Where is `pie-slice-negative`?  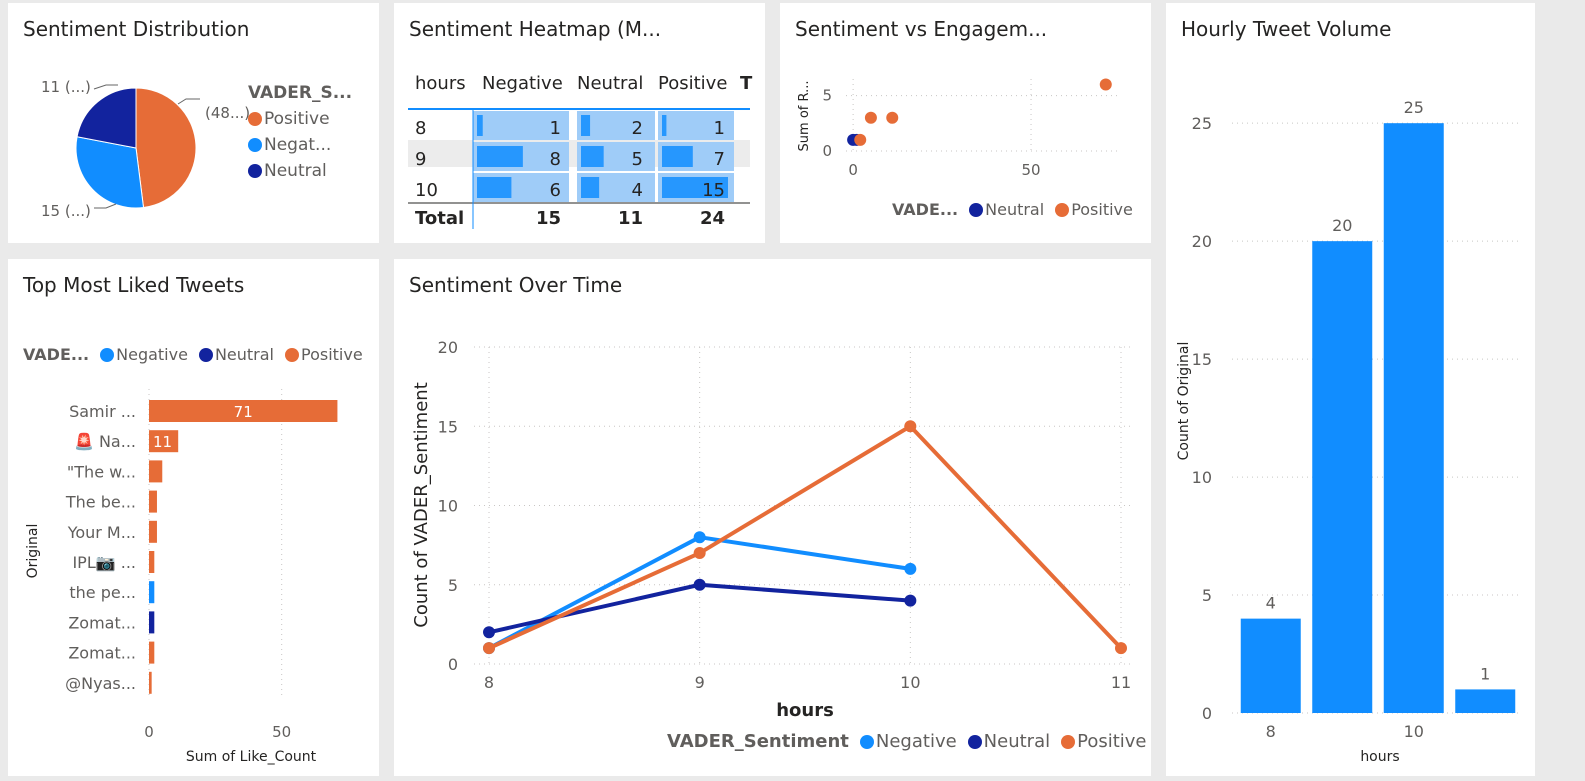 pie-slice-negative is located at coordinates (110, 172).